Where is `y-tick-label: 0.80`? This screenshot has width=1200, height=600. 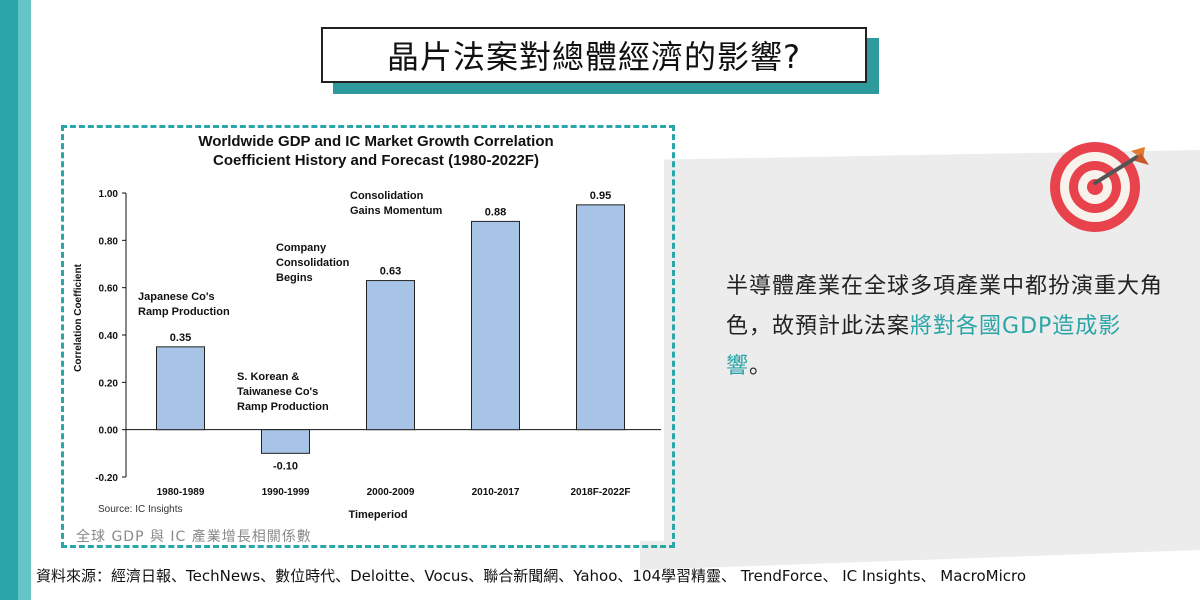 y-tick-label: 0.80 is located at coordinates (109, 241).